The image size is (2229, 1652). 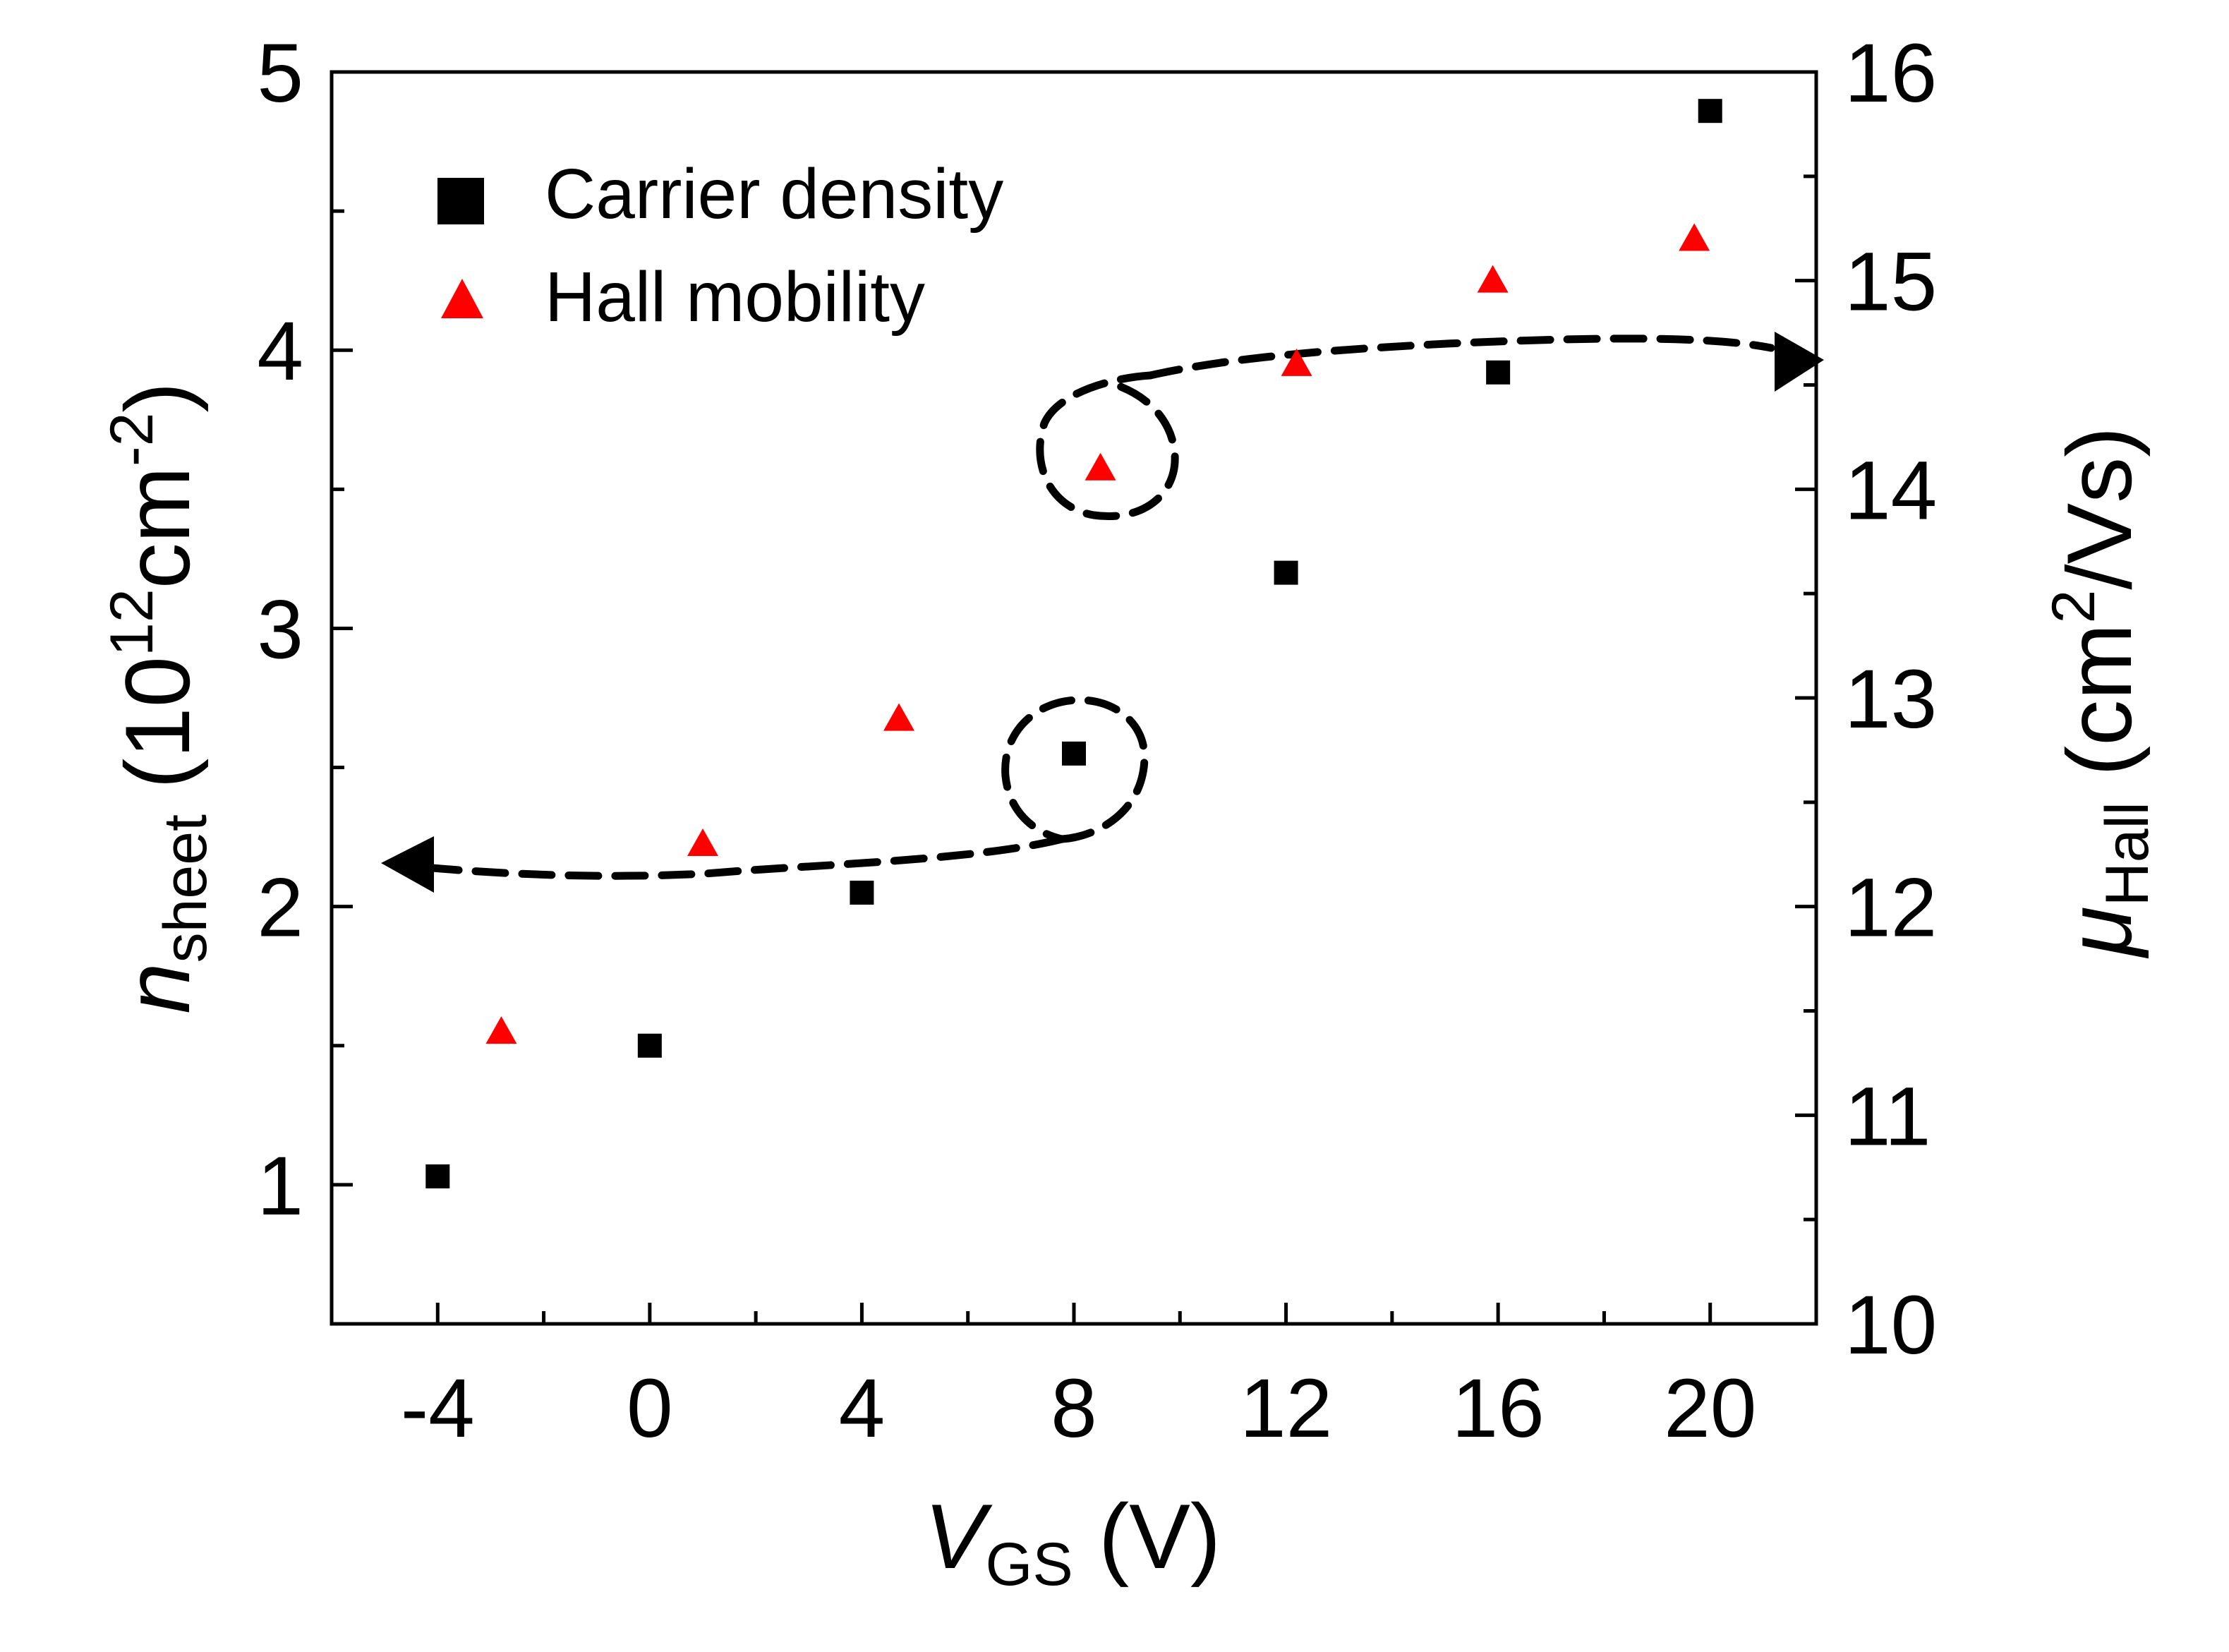 I want to click on x-axis-title: VGS (V), so click(x=1072, y=1541).